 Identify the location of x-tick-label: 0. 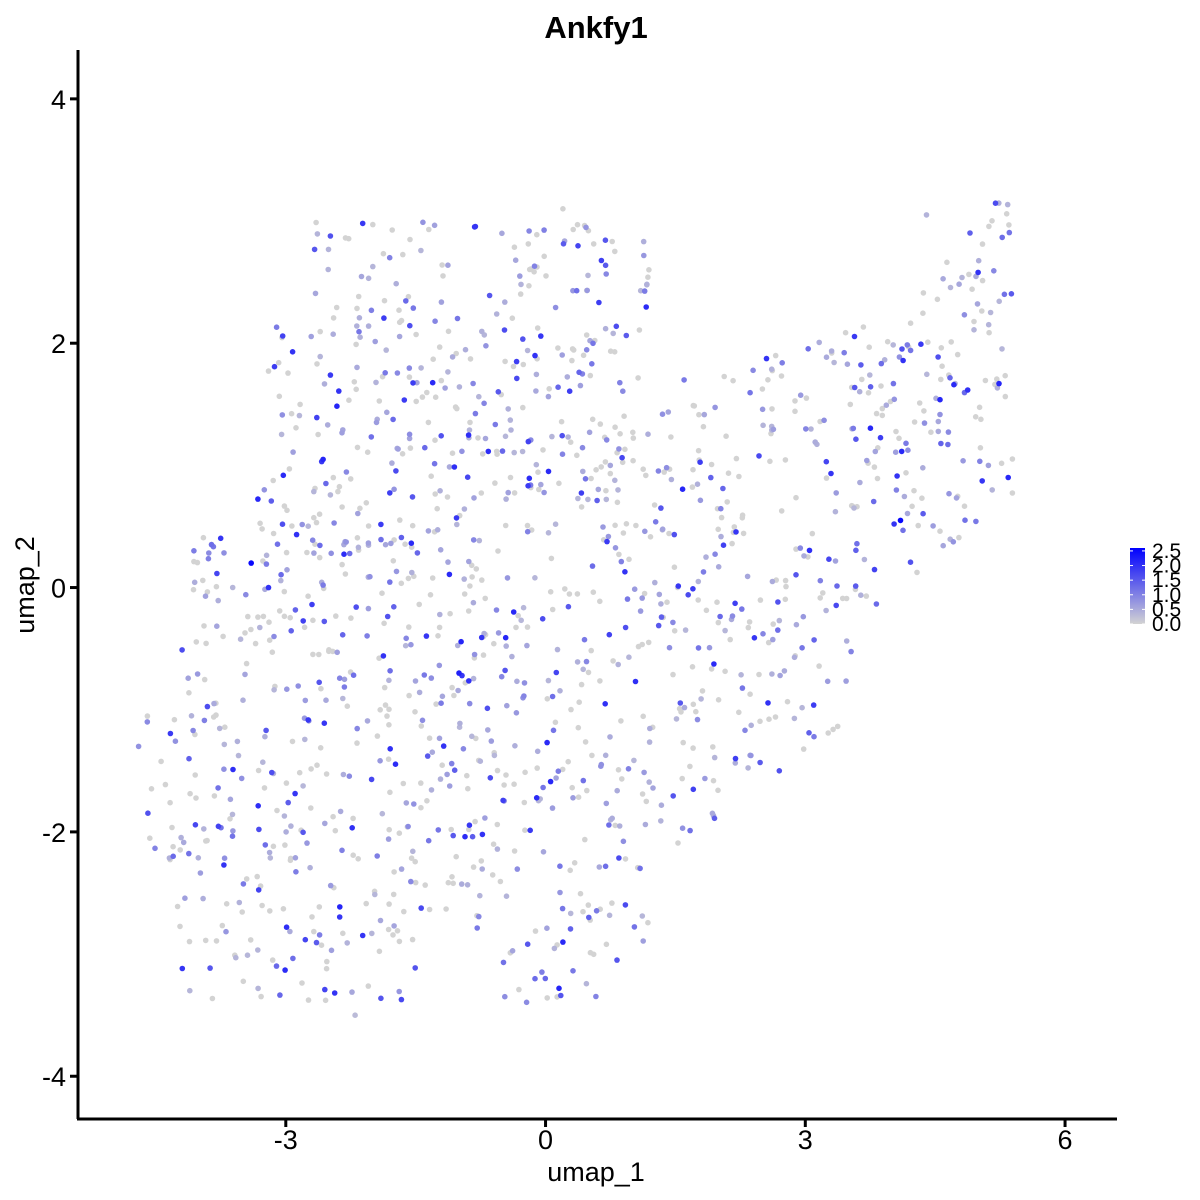
(545, 1140).